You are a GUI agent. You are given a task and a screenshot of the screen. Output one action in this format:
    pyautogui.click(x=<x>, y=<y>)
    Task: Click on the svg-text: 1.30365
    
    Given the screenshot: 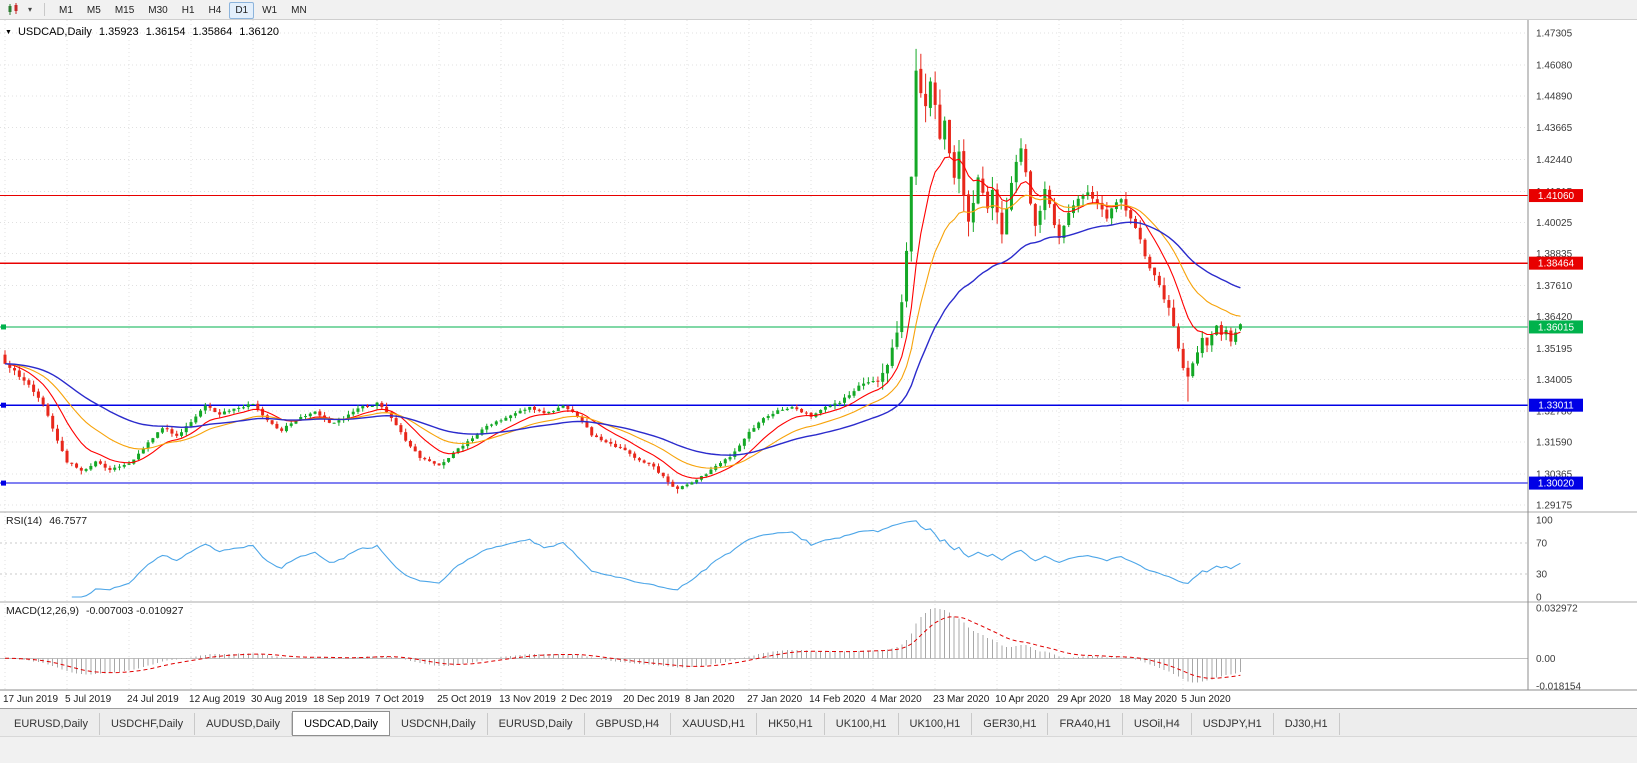 What is the action you would take?
    pyautogui.click(x=1554, y=475)
    